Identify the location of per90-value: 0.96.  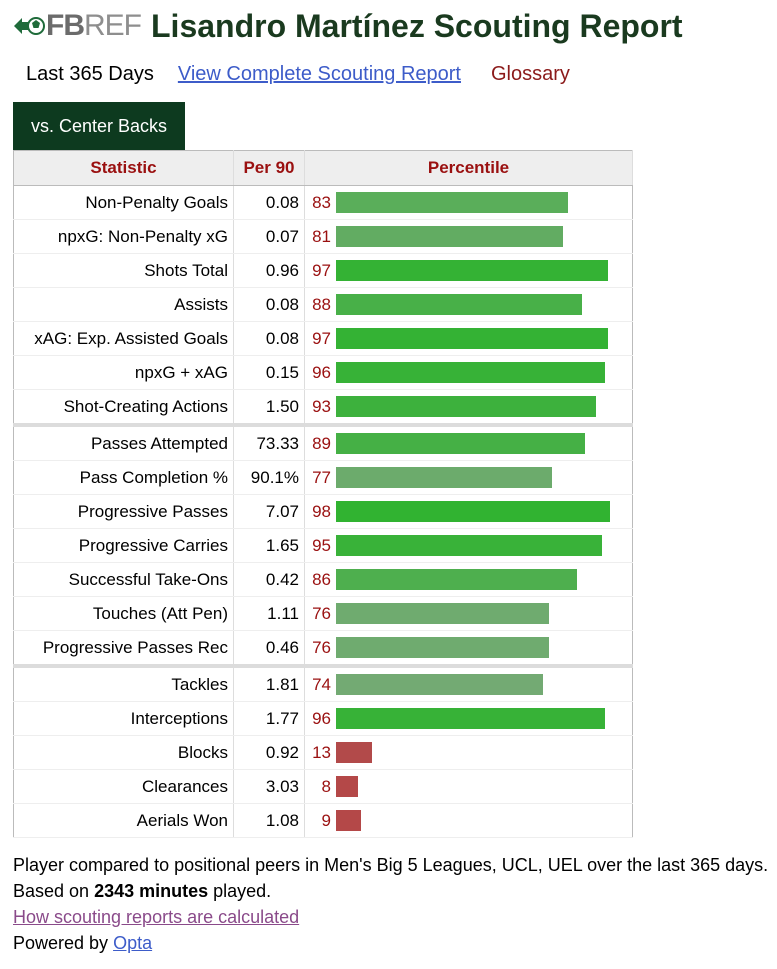
(269, 270).